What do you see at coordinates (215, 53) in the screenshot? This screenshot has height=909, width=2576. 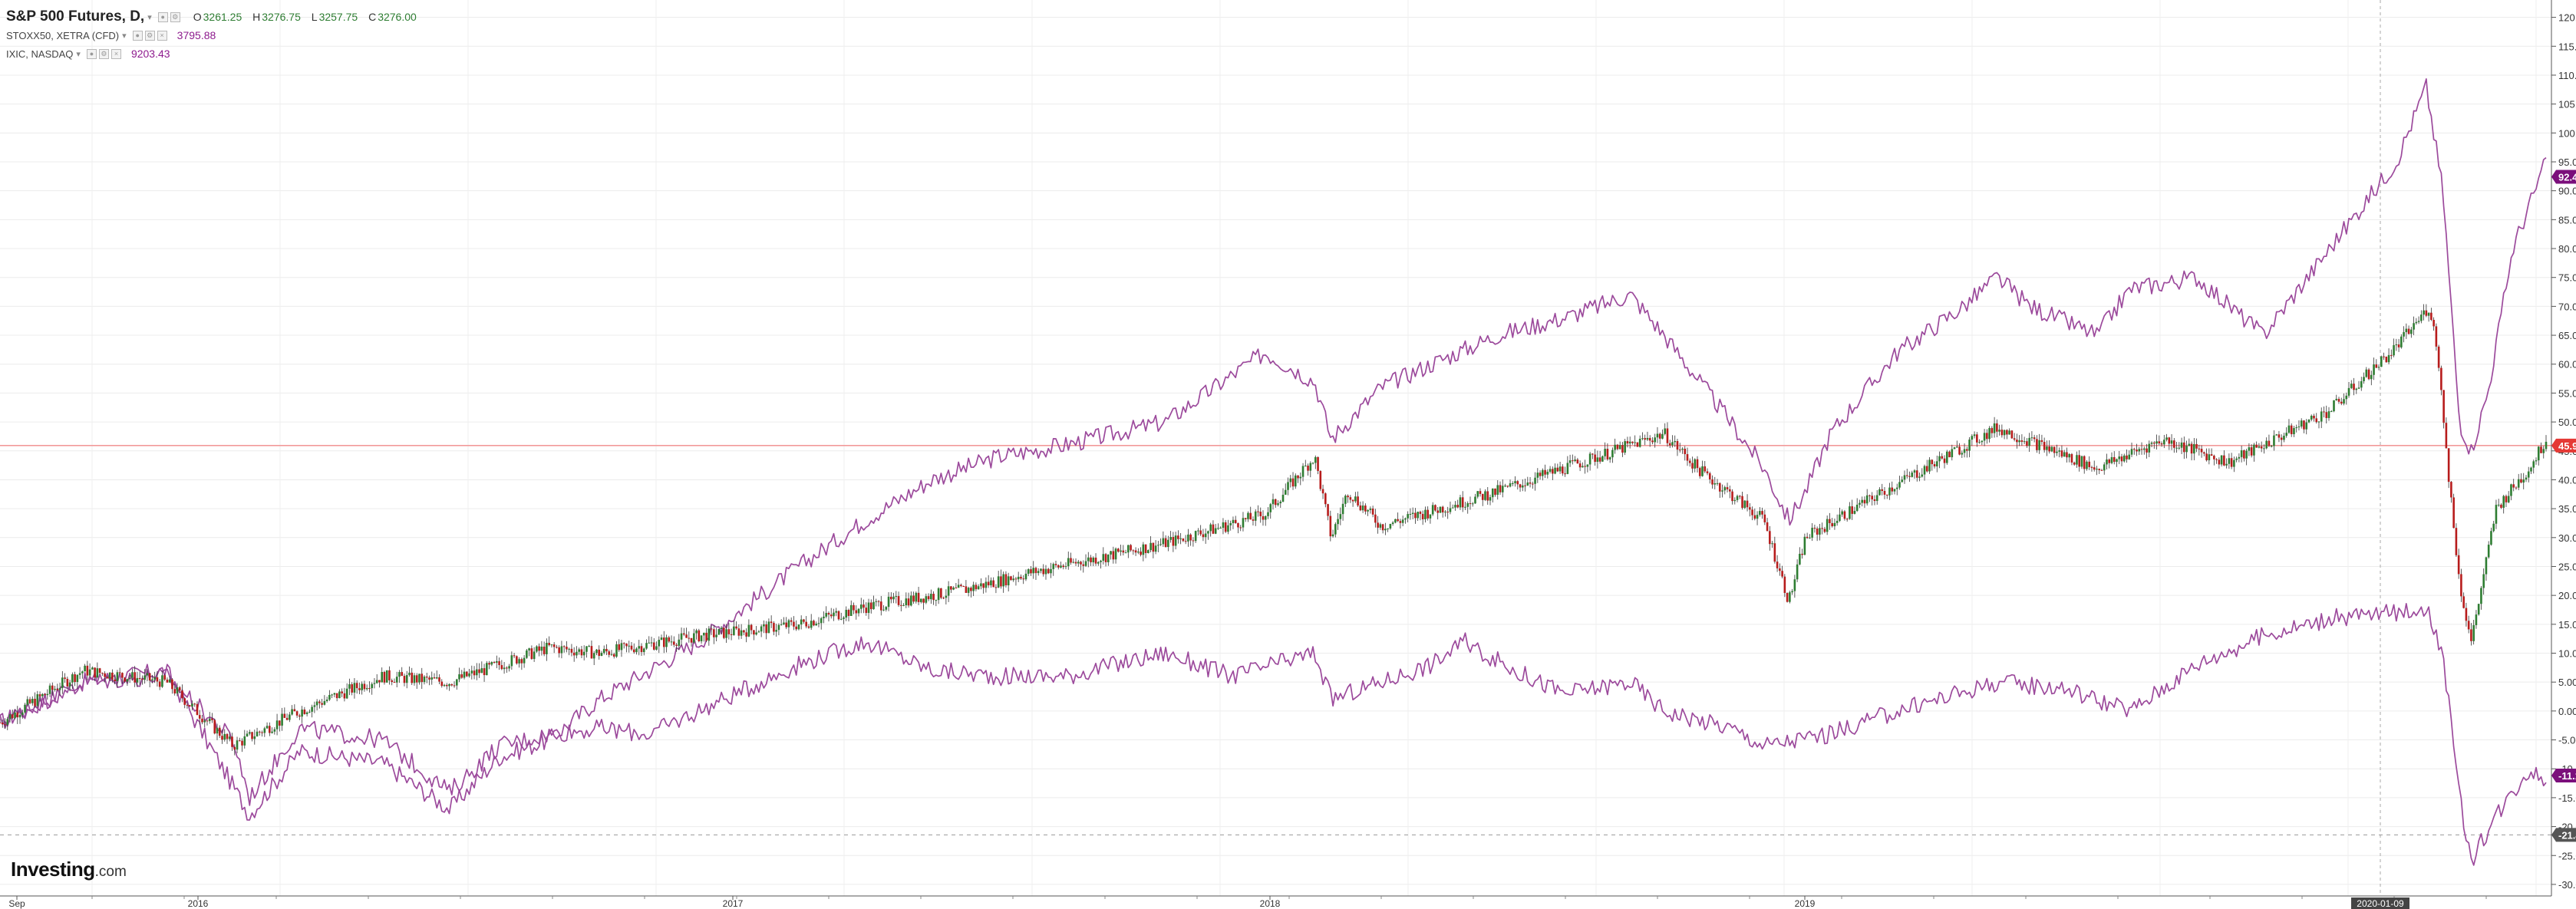 I see `legend-compare-ixic: IXIC, NASDAQ ▾ ● ⚙ × 9203.43` at bounding box center [215, 53].